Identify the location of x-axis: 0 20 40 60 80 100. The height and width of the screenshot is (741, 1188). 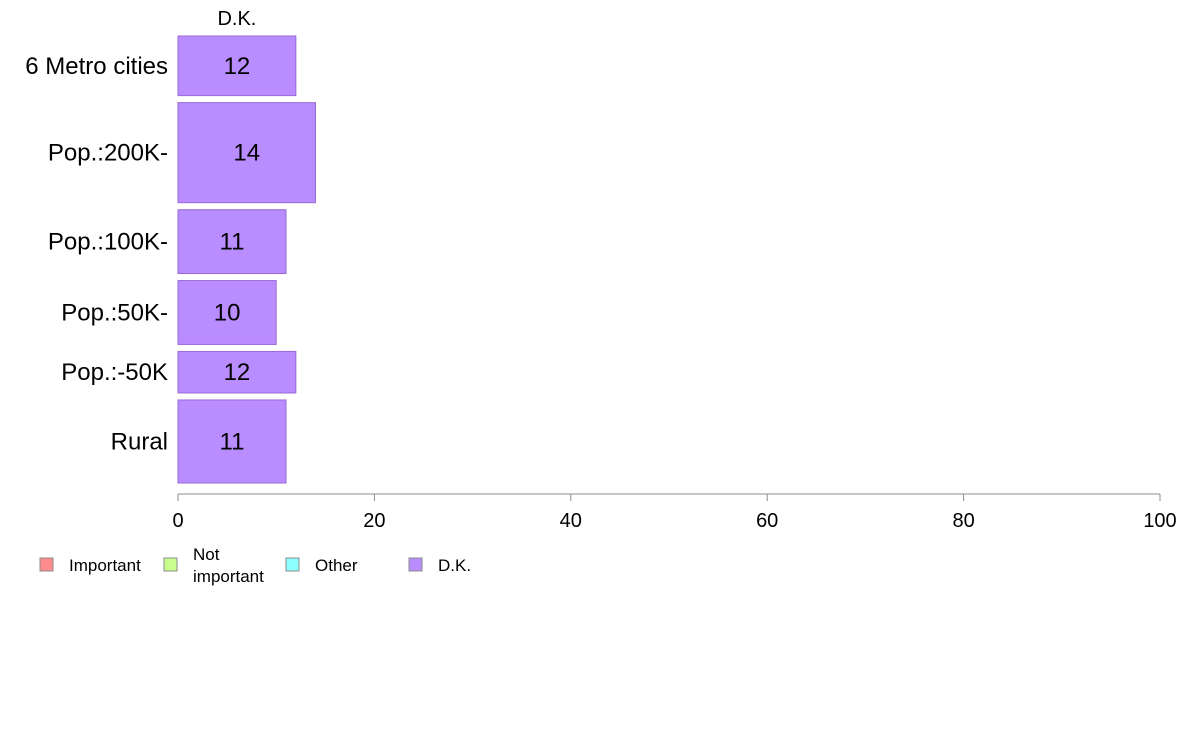
(674, 512).